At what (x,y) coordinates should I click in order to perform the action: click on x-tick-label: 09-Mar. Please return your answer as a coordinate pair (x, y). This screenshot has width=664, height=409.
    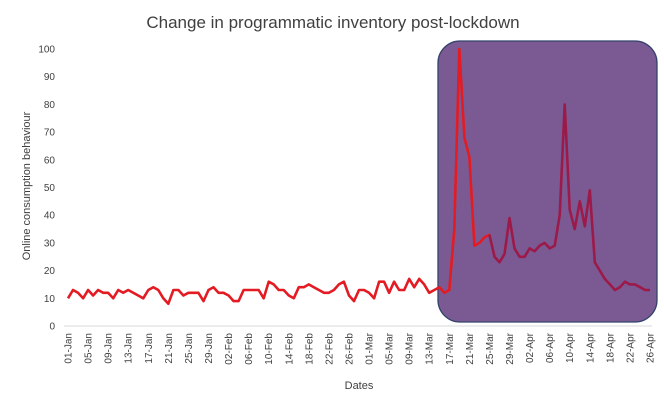
    Looking at the image, I should click on (410, 348).